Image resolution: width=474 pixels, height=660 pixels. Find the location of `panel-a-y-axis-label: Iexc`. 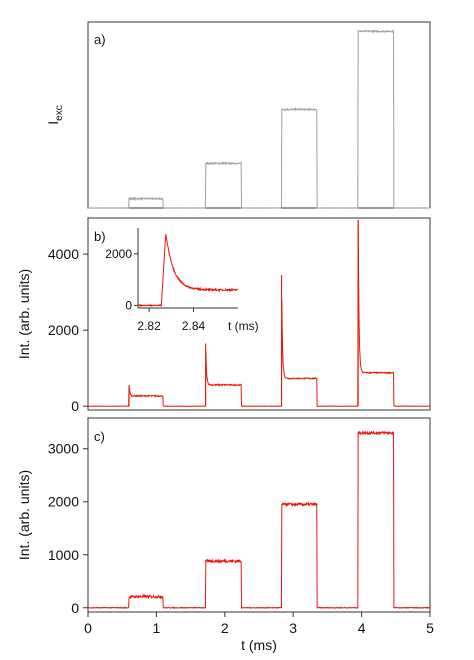

panel-a-y-axis-label: Iexc is located at coordinates (55, 114).